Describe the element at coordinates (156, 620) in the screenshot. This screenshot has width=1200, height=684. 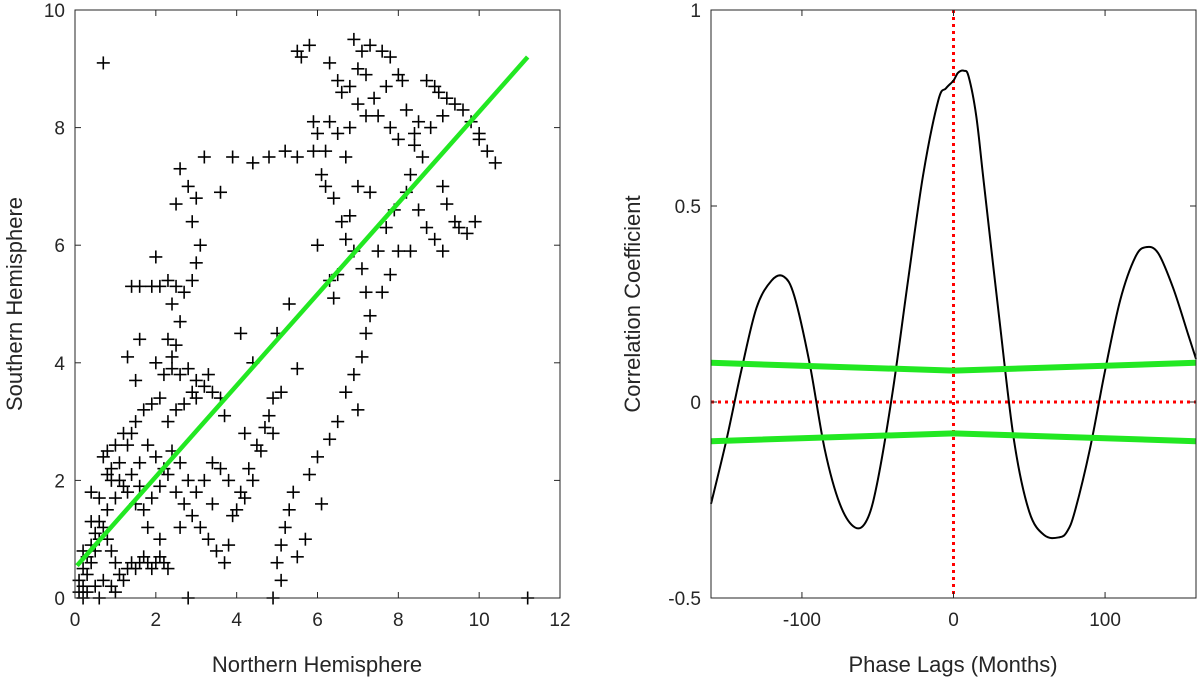
I see `scatter-x-tick-label: 2` at that location.